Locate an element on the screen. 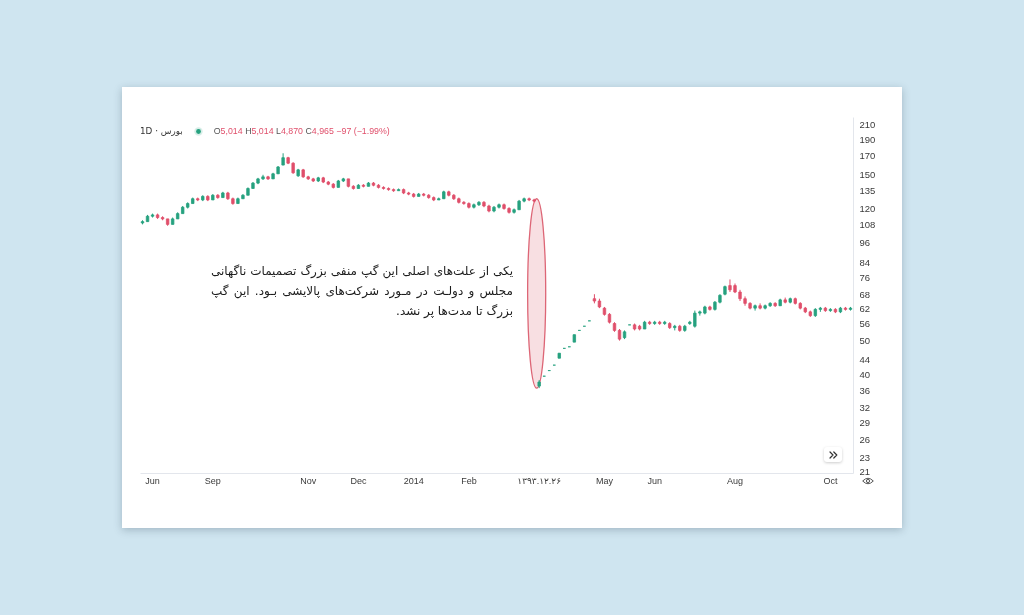  y-tick-label: 210 is located at coordinates (867, 124).